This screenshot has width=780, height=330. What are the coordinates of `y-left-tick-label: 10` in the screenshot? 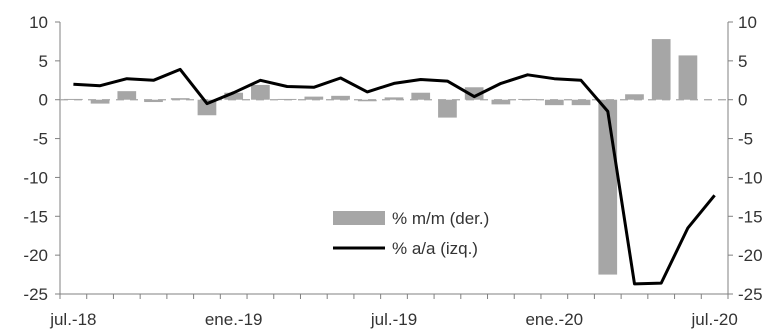 It's located at (38, 22).